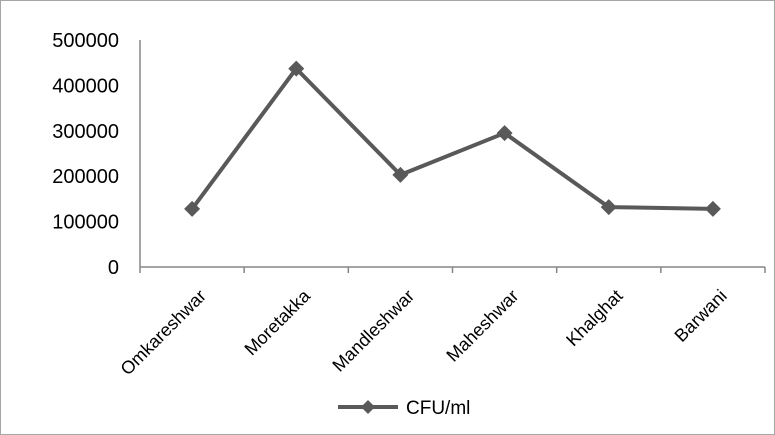 The height and width of the screenshot is (435, 775). I want to click on x-category-label: Maheshwar, so click(482, 326).